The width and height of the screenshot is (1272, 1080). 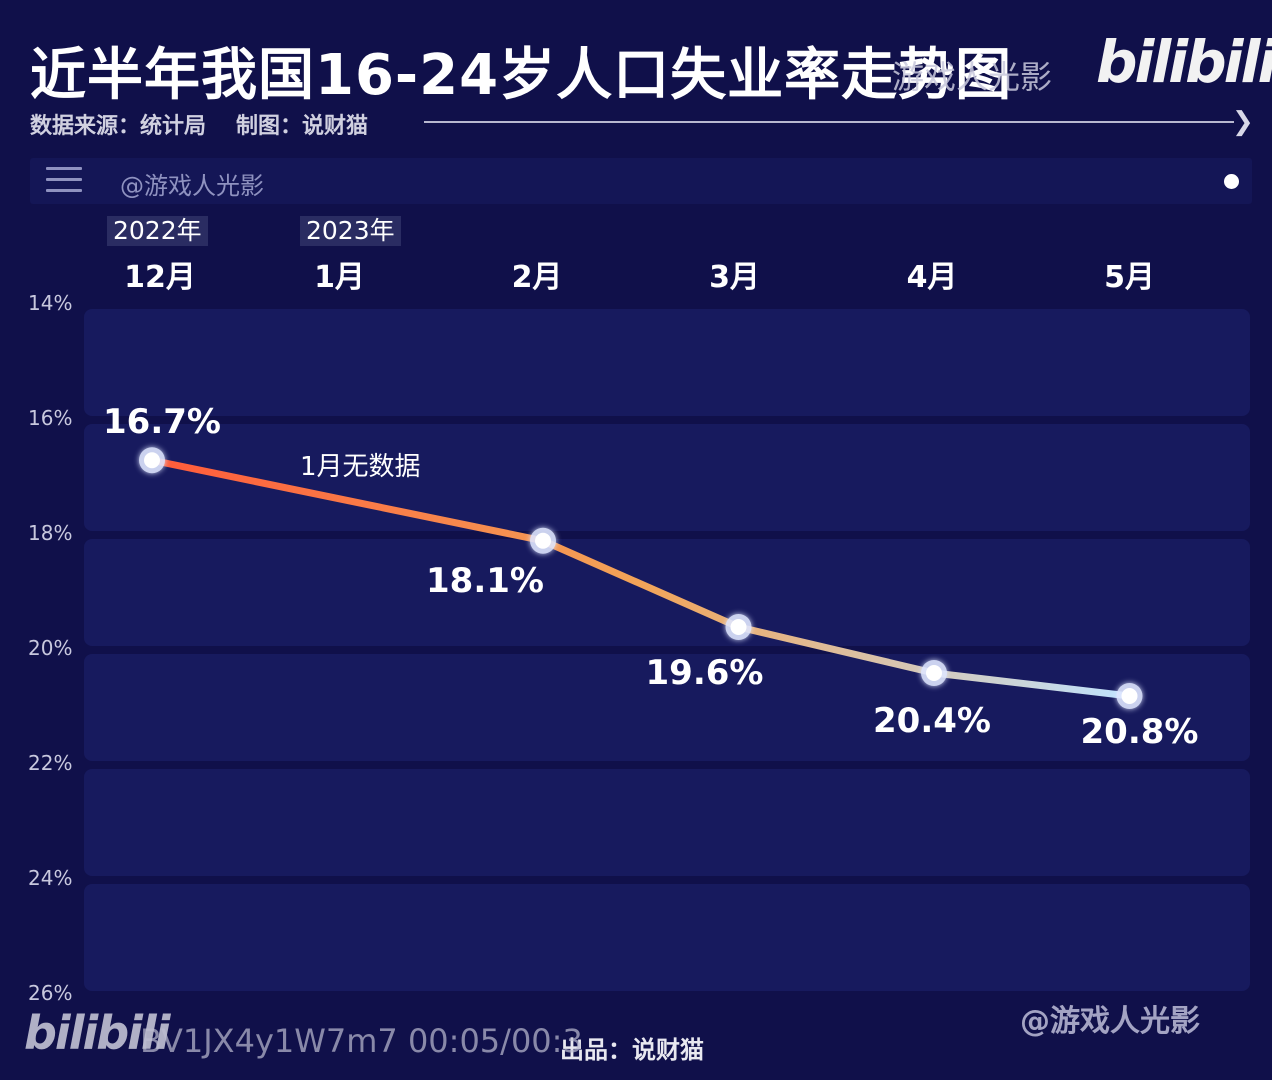 What do you see at coordinates (641, 181) in the screenshot?
I see `chart-toolbar: @游戏人光影` at bounding box center [641, 181].